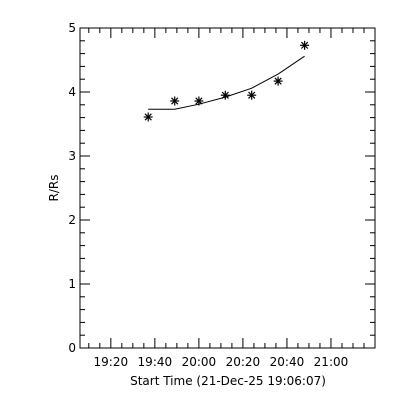 Image resolution: width=400 pixels, height=400 pixels. I want to click on x-tick-label: 20:00, so click(199, 362).